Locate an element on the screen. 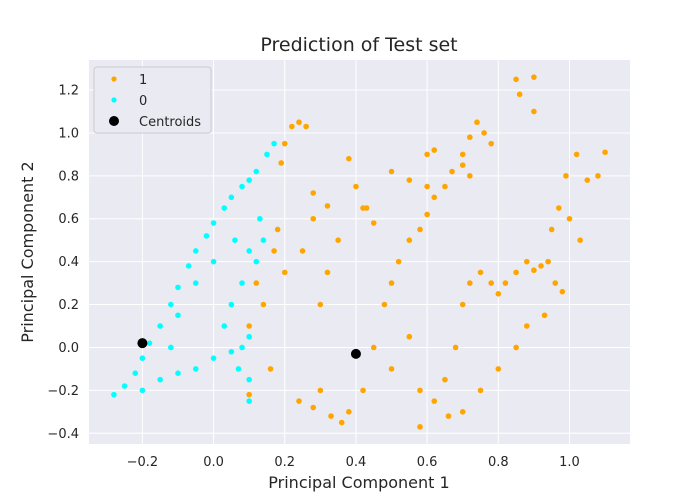  y-tick-label: −0.2 is located at coordinates (63, 391).